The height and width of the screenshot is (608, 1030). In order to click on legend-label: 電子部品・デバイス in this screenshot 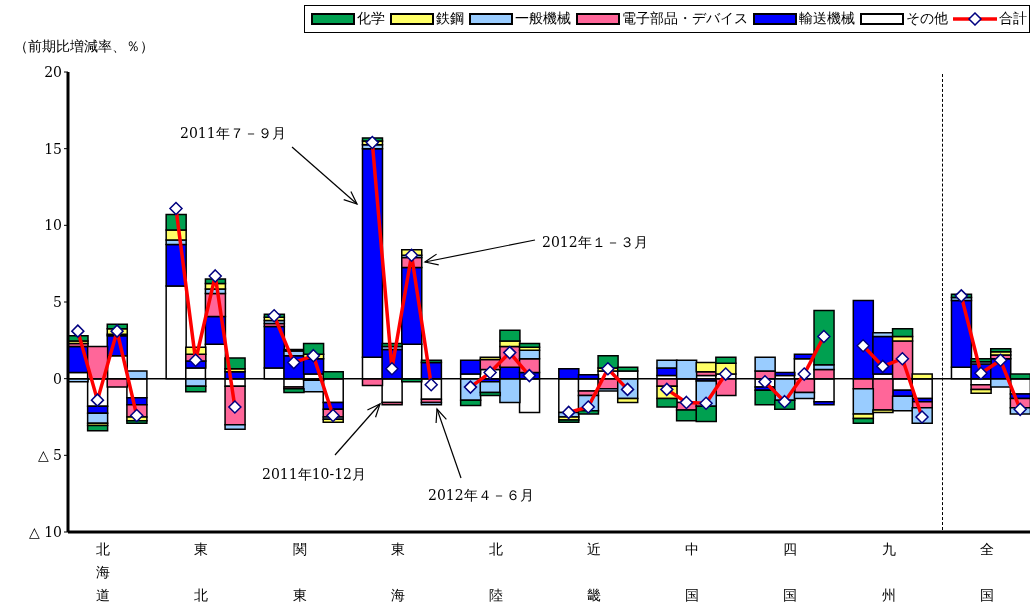, I will do `click(685, 19)`.